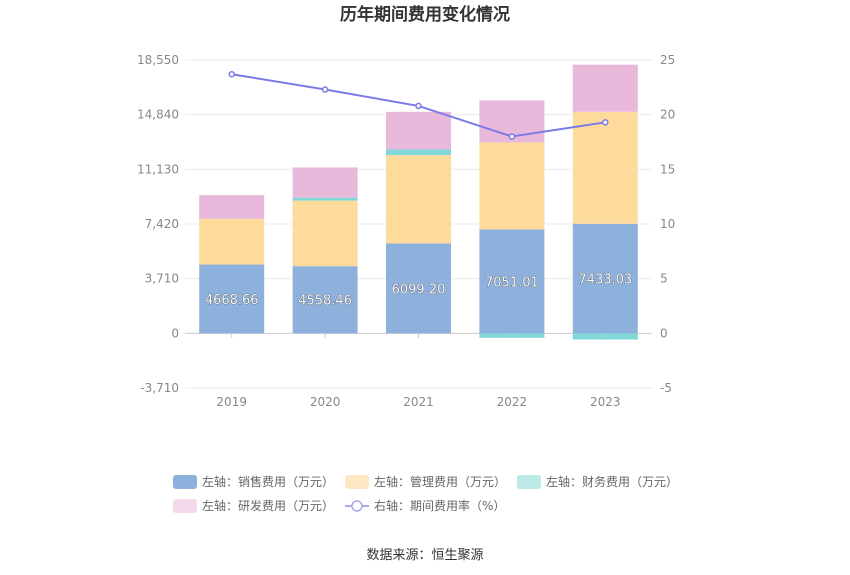 This screenshot has height=575, width=850. I want to click on x-axis: 2019 2020 2021 2022 2023, so click(418, 371).